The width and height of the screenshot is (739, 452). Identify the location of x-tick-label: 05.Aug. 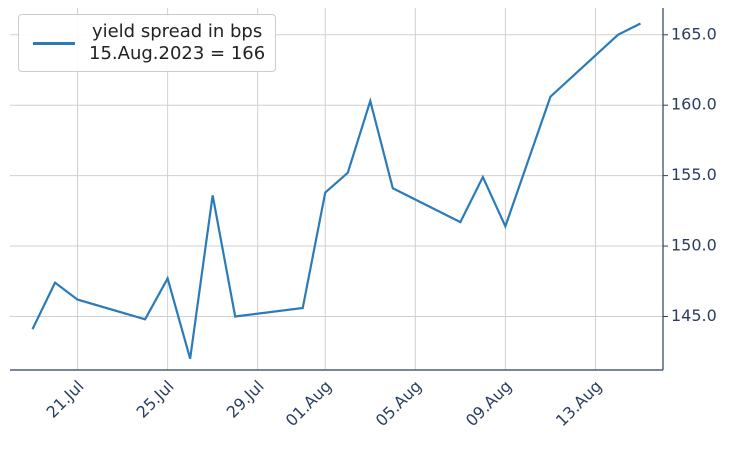
(399, 404).